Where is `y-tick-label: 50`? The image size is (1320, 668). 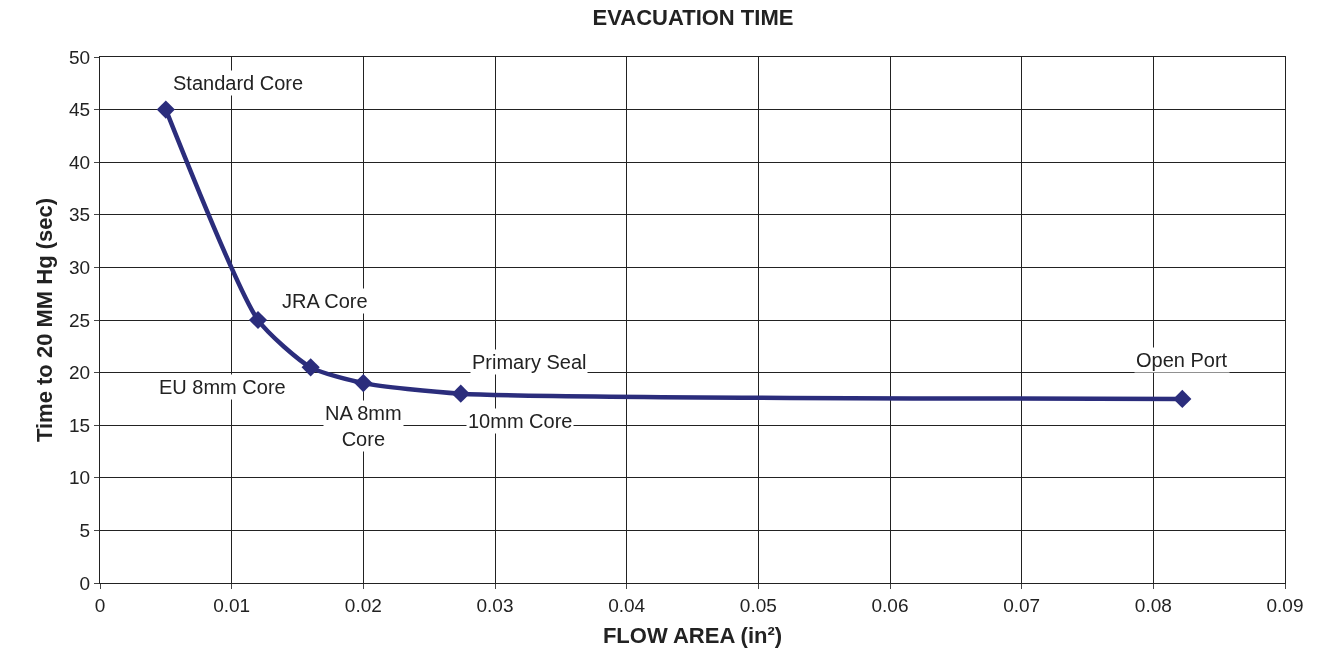
y-tick-label: 50 is located at coordinates (80, 57).